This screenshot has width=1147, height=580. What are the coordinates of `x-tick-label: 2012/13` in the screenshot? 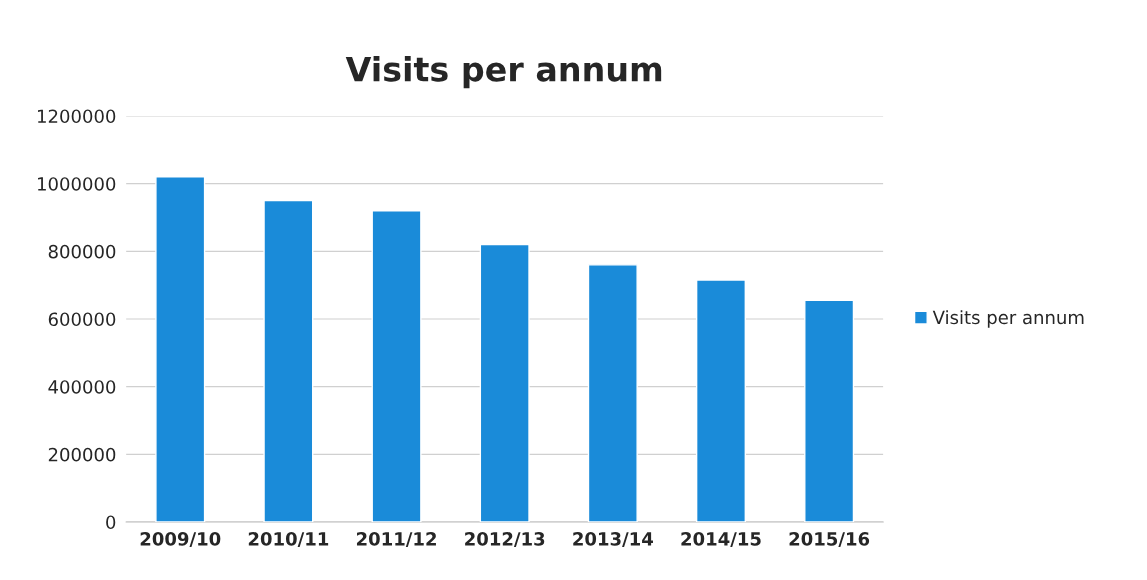 It's located at (505, 540).